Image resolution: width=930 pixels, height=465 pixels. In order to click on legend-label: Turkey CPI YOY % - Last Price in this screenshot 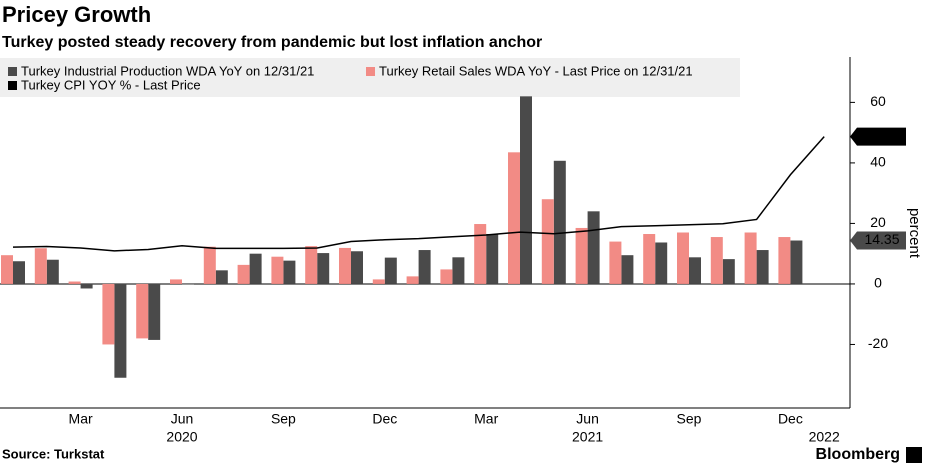, I will do `click(111, 84)`.